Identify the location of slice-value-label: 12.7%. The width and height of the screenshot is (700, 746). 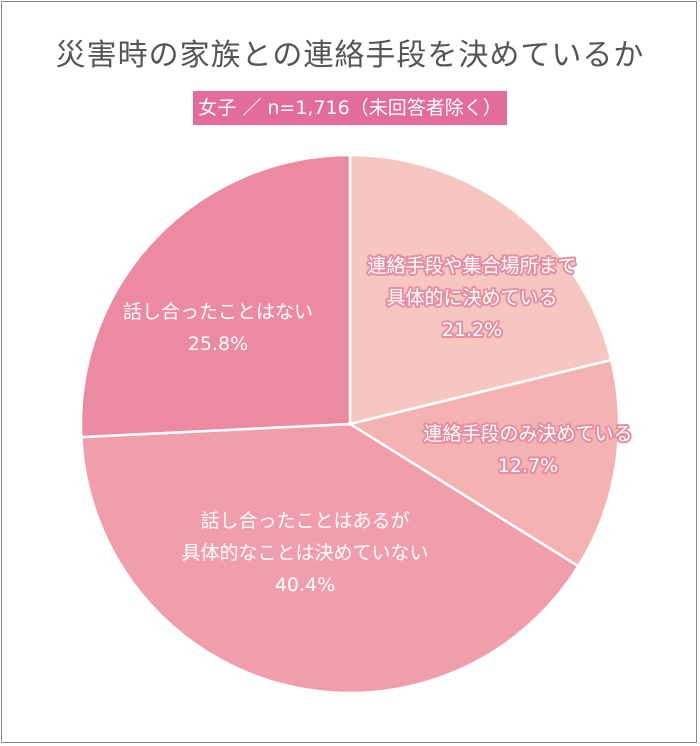
(528, 466).